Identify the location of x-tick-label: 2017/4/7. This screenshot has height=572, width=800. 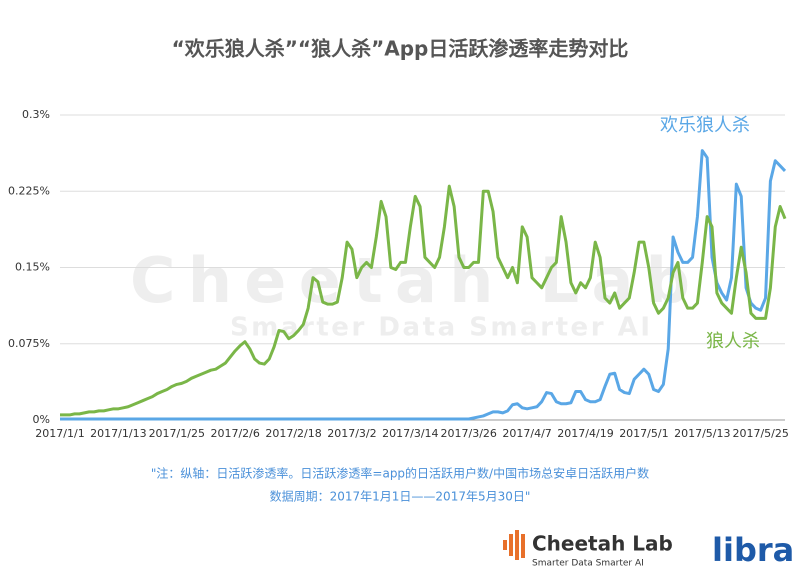
(526, 433).